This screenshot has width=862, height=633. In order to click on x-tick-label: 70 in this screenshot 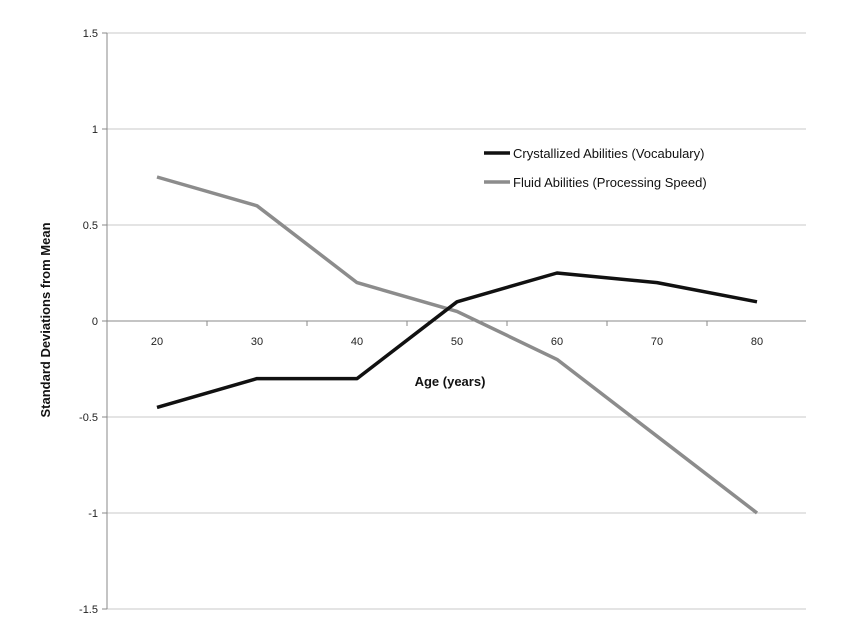, I will do `click(657, 342)`.